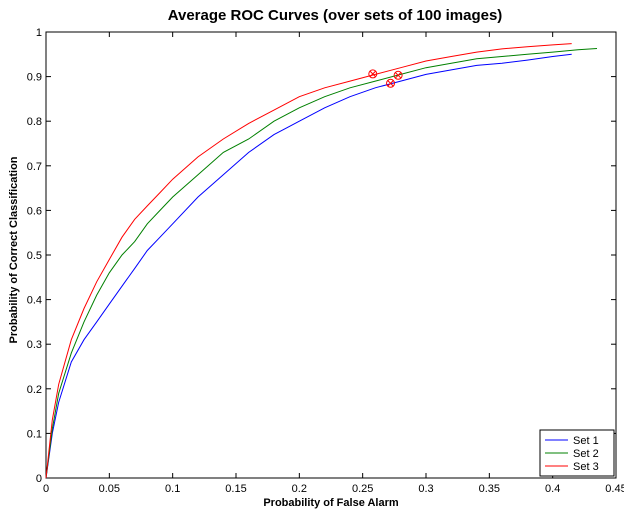  What do you see at coordinates (34, 434) in the screenshot?
I see `y-tick-label: 0.1` at bounding box center [34, 434].